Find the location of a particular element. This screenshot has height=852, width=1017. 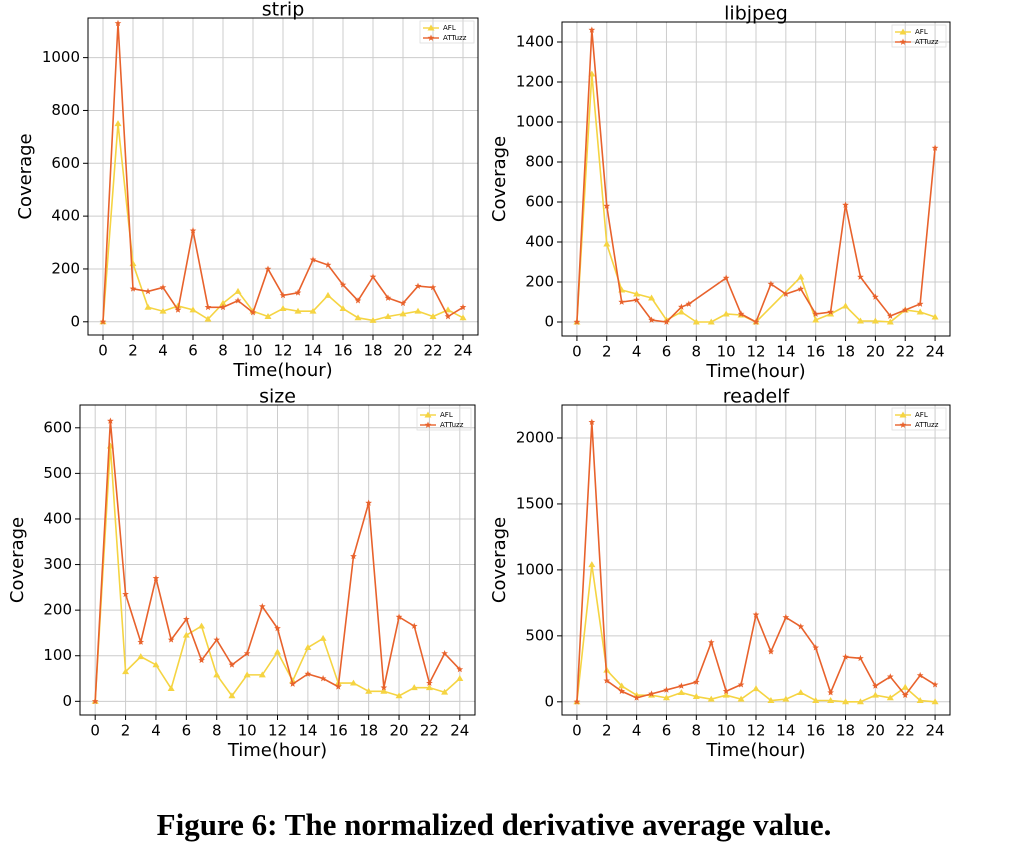

chart-title: size is located at coordinates (277, 397).